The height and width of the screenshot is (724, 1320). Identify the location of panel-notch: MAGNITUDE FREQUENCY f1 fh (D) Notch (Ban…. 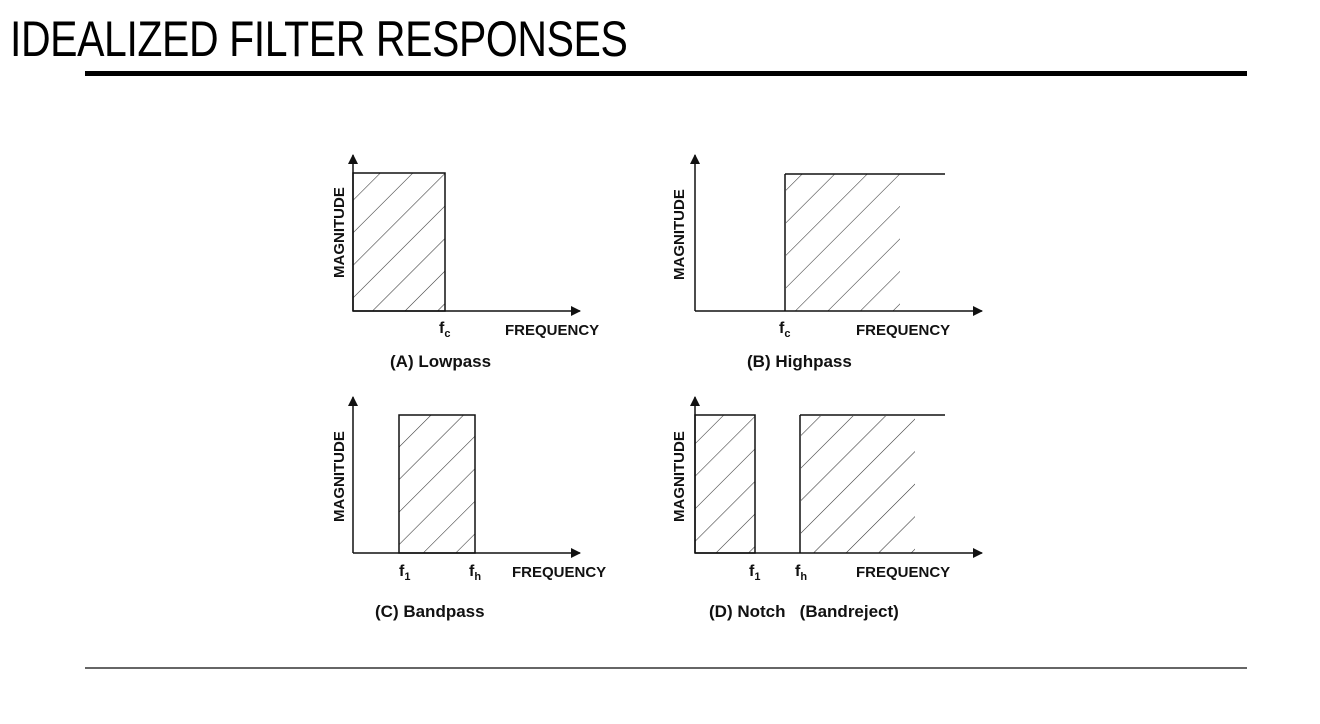
(827, 508).